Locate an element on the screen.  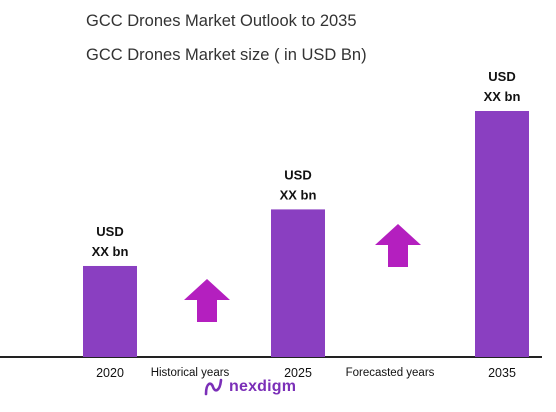
chart-subtitle: GCC Drones Market size ( in USD Bn) is located at coordinates (226, 55).